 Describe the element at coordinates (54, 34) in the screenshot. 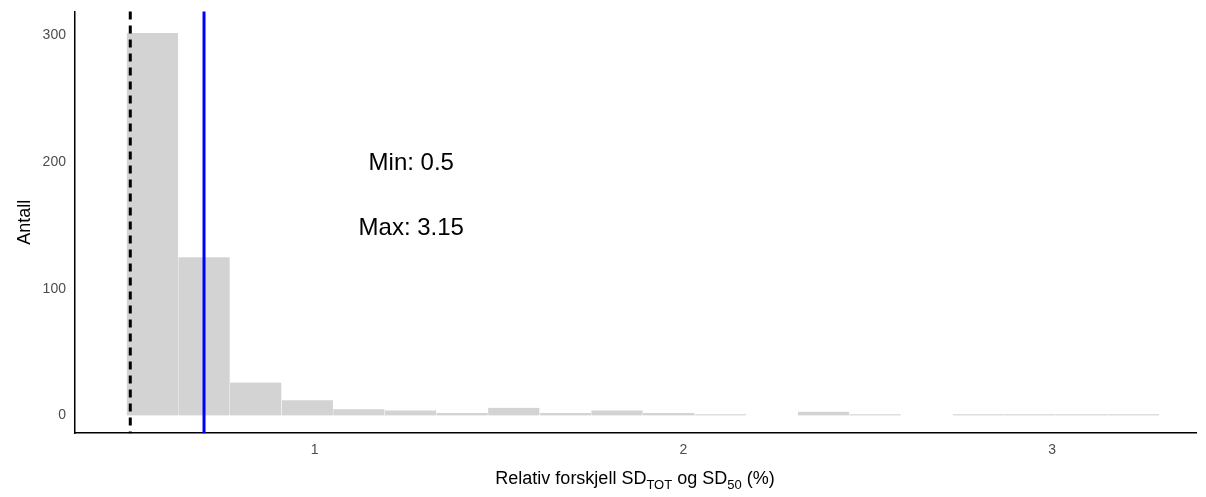

I see `y-tick-label: 300` at that location.